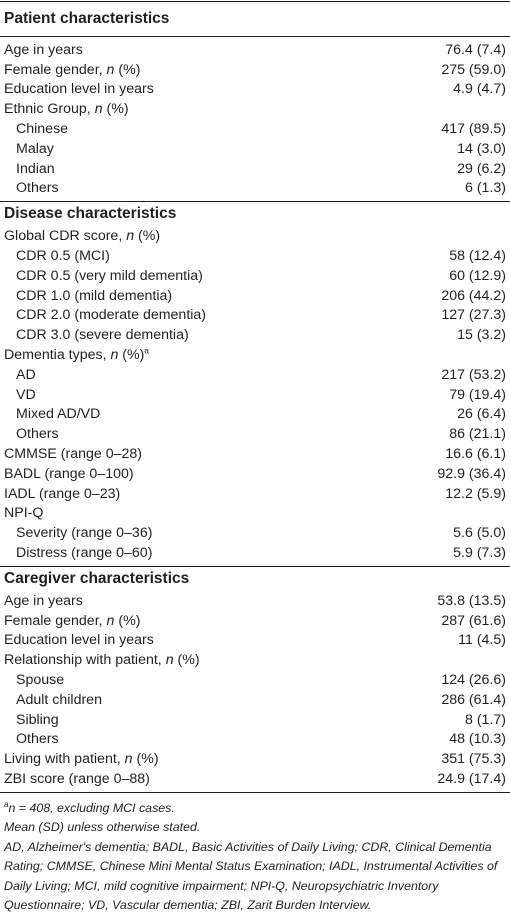  Describe the element at coordinates (479, 89) in the screenshot. I see `row-value: 4.9 (4.7)` at that location.